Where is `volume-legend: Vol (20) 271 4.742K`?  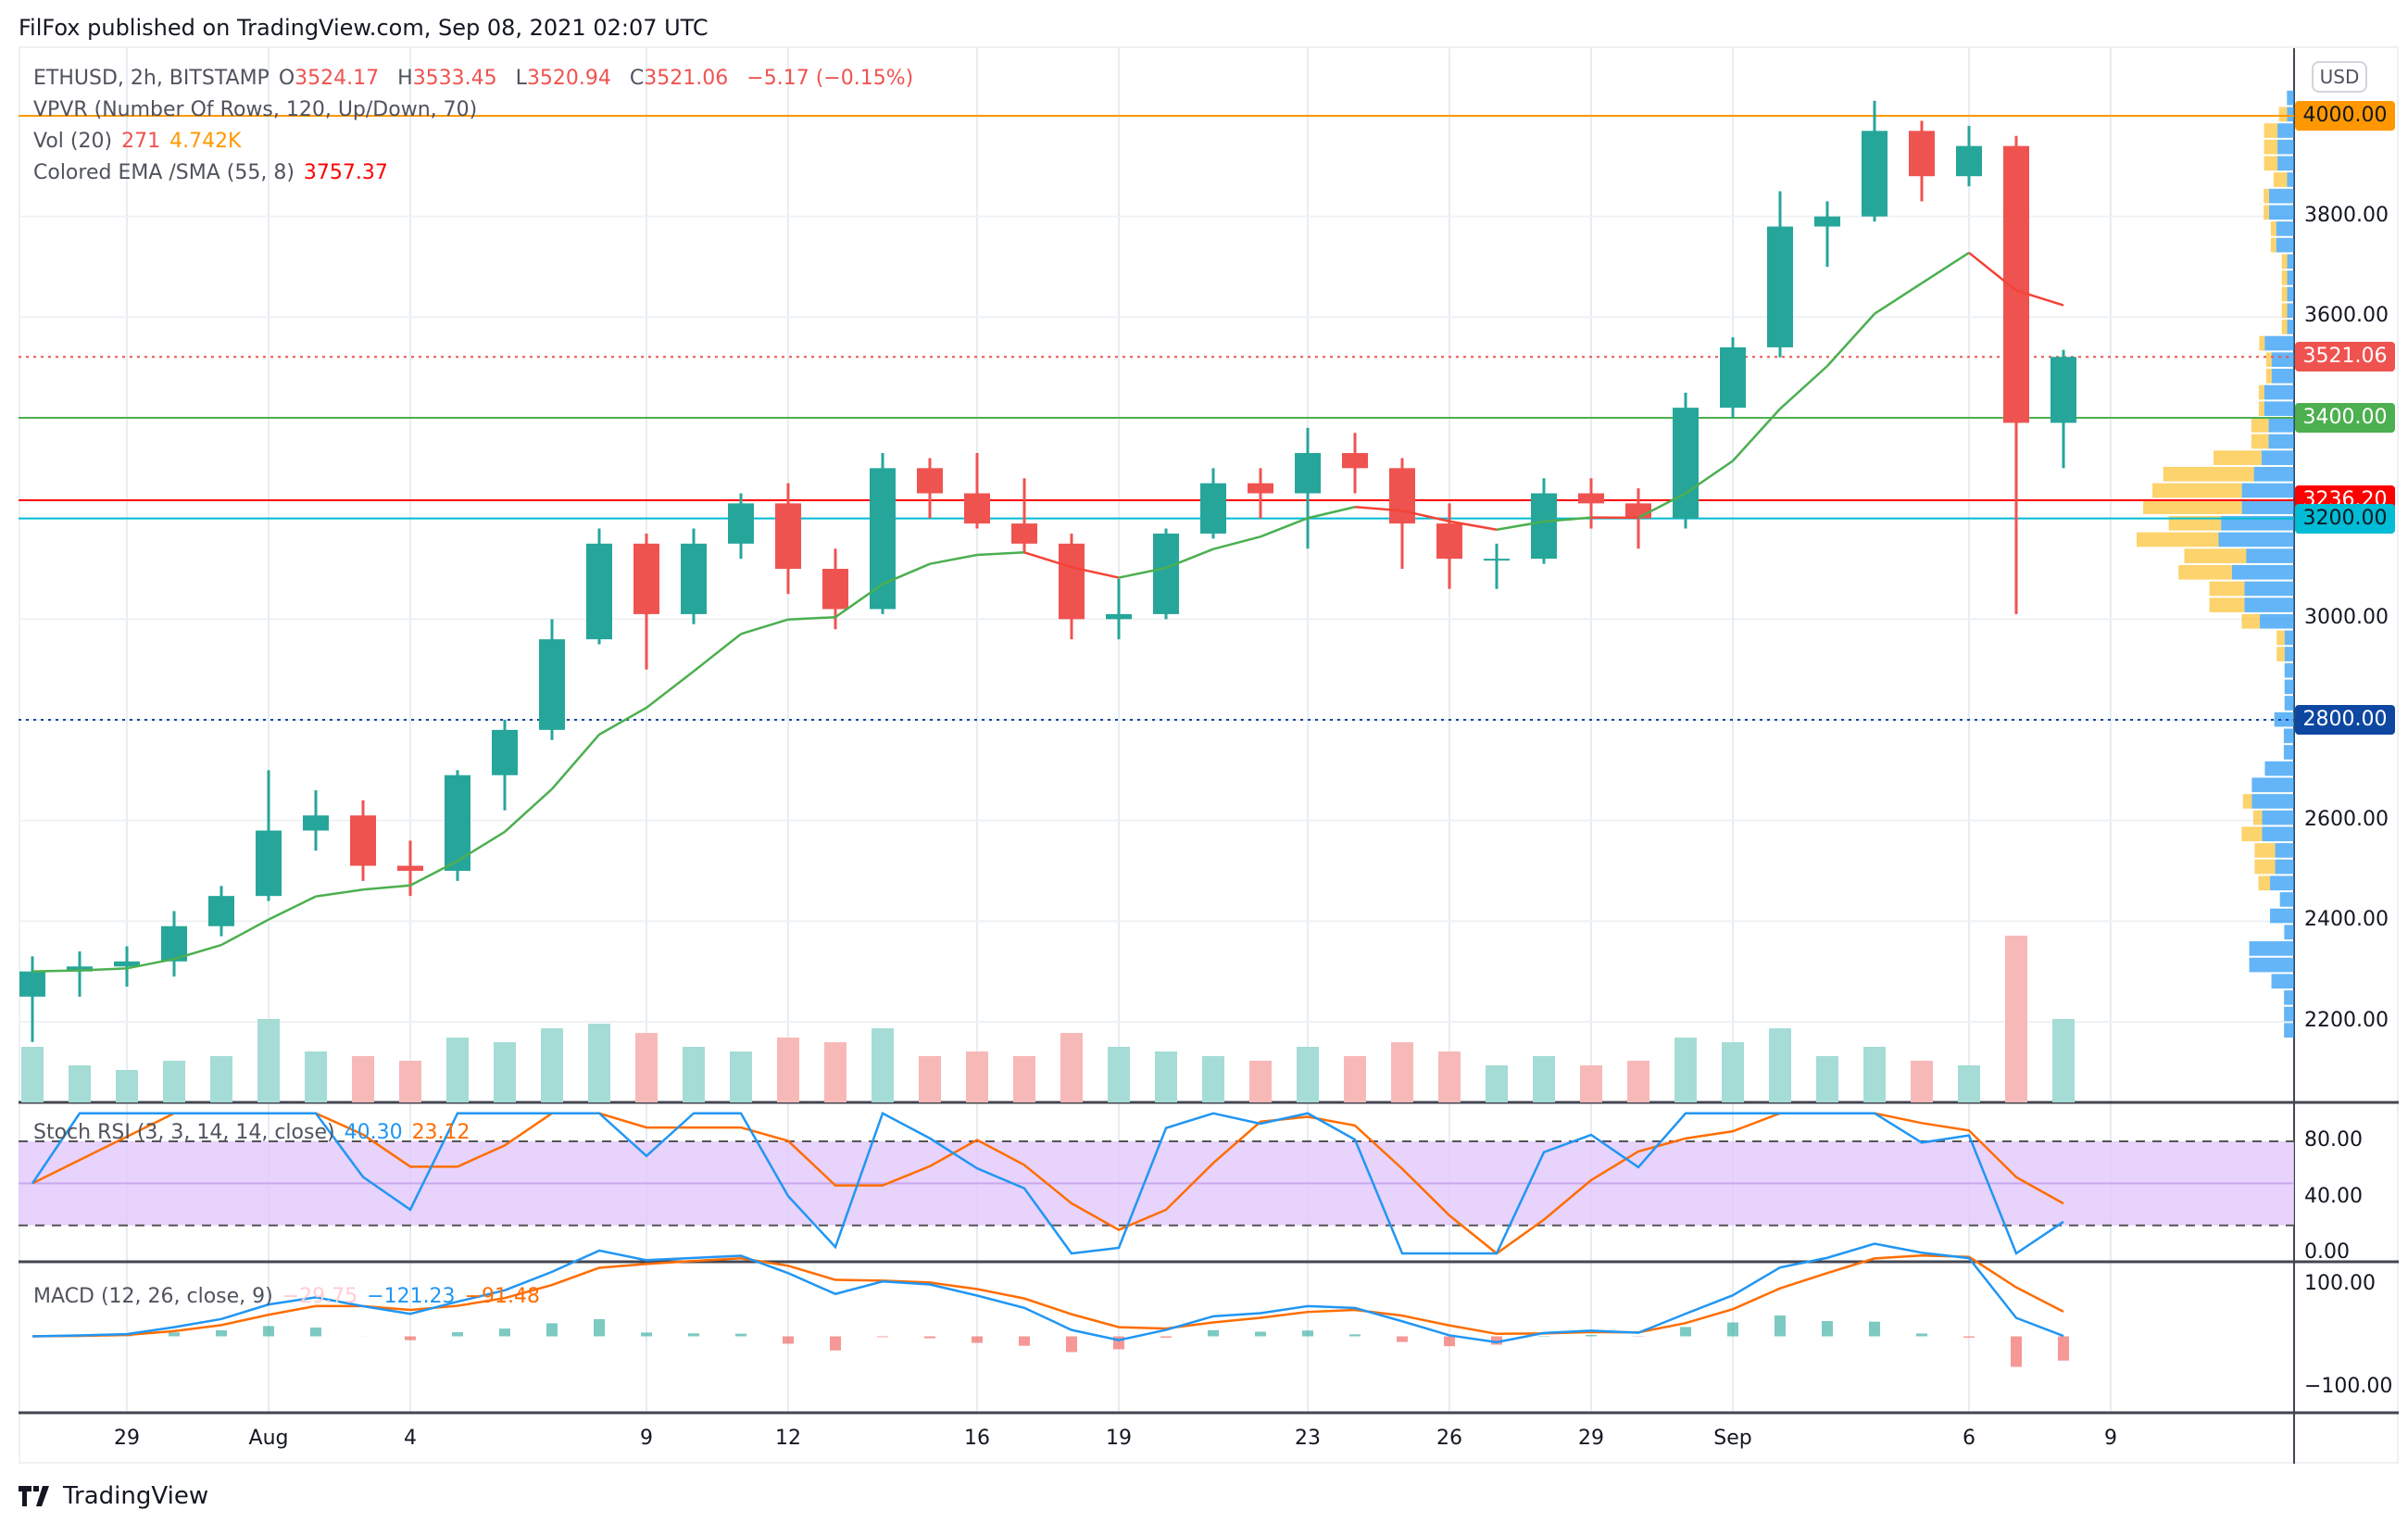
volume-legend: Vol (20) 271 4.742K is located at coordinates (142, 141).